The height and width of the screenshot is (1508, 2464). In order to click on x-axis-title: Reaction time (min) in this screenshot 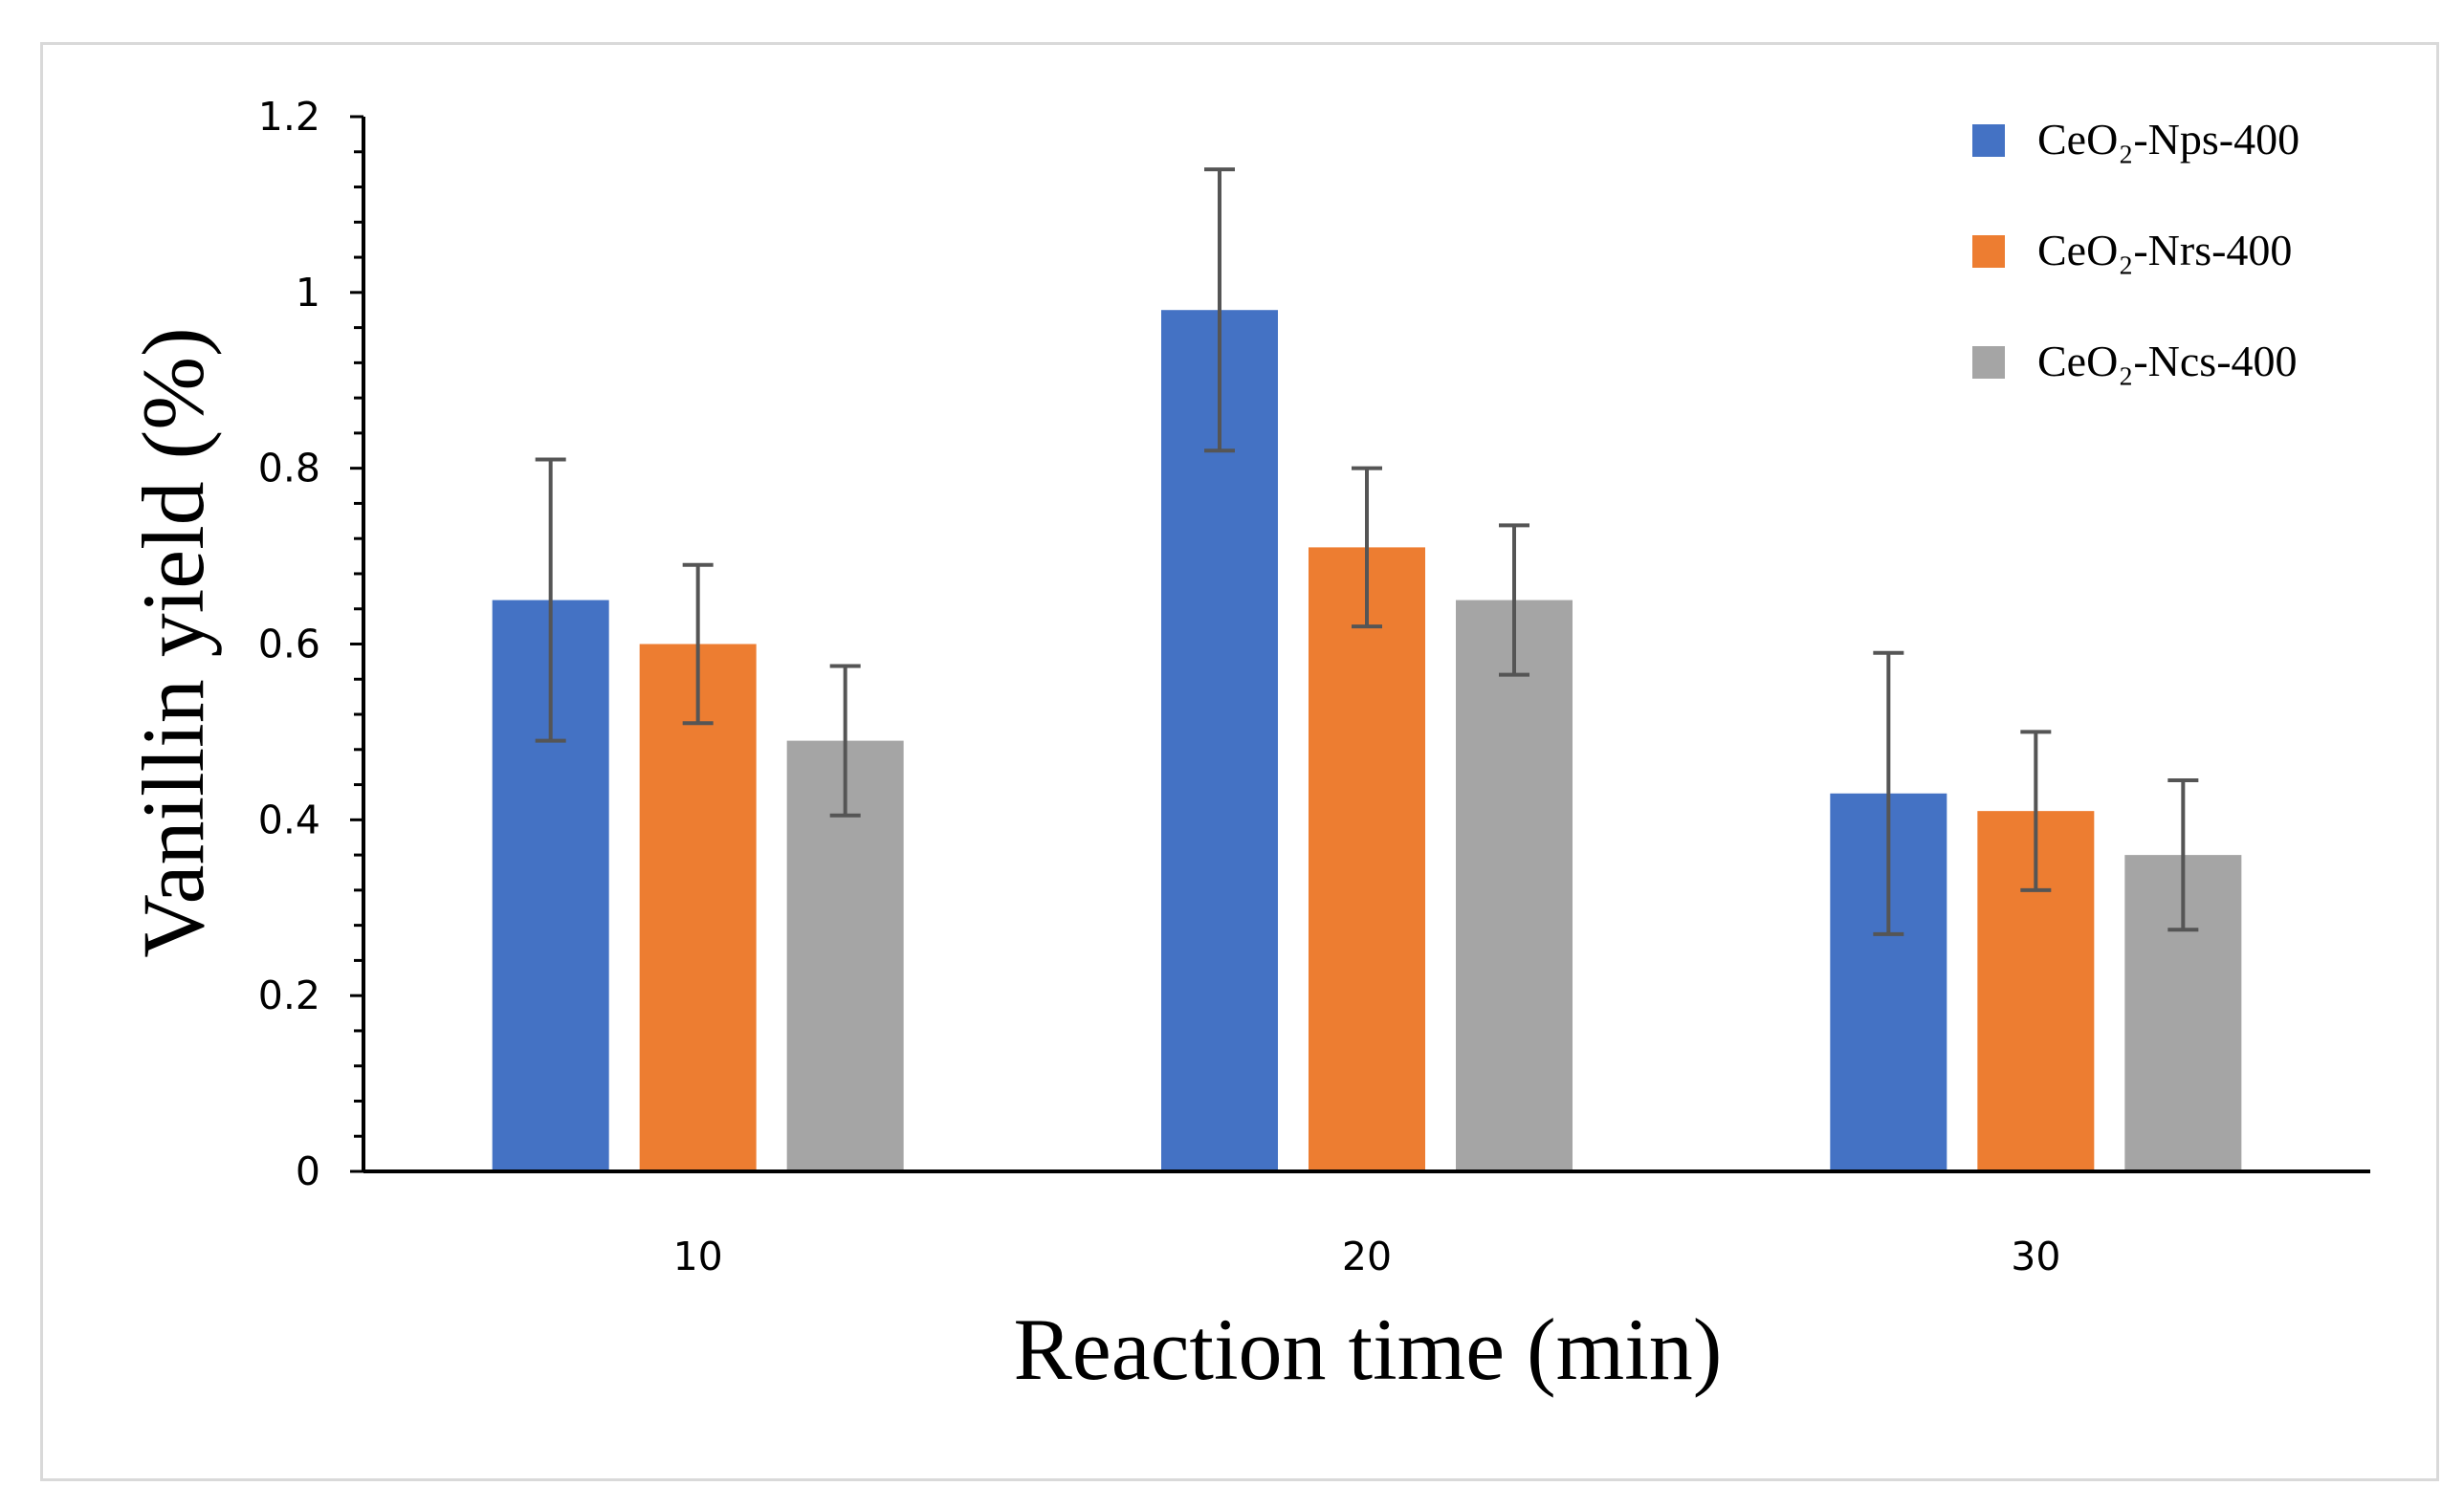, I will do `click(1368, 1349)`.